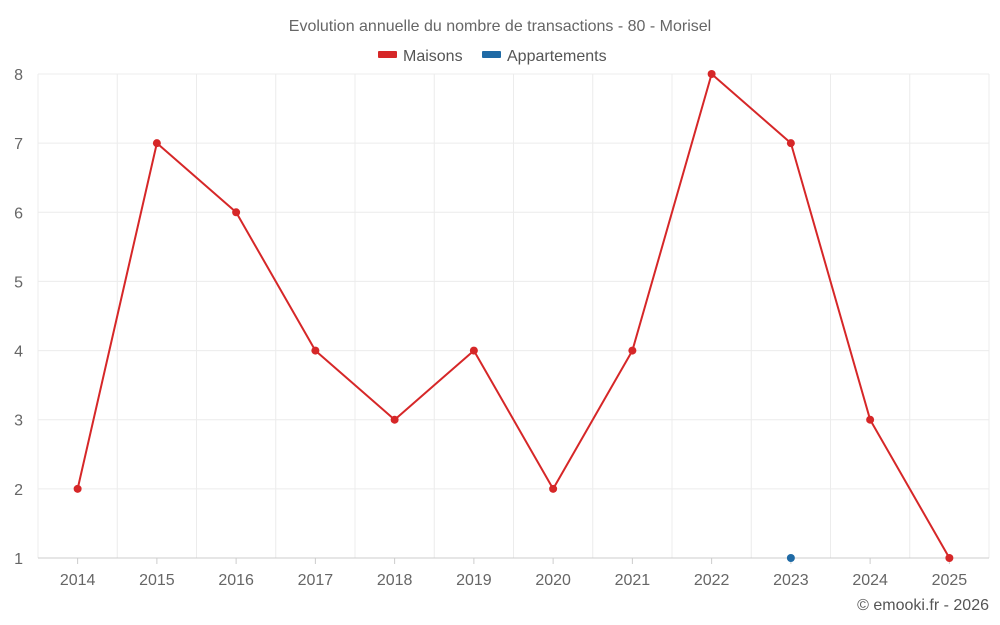 The height and width of the screenshot is (625, 1000). What do you see at coordinates (474, 580) in the screenshot?
I see `x-tick-label: 2019` at bounding box center [474, 580].